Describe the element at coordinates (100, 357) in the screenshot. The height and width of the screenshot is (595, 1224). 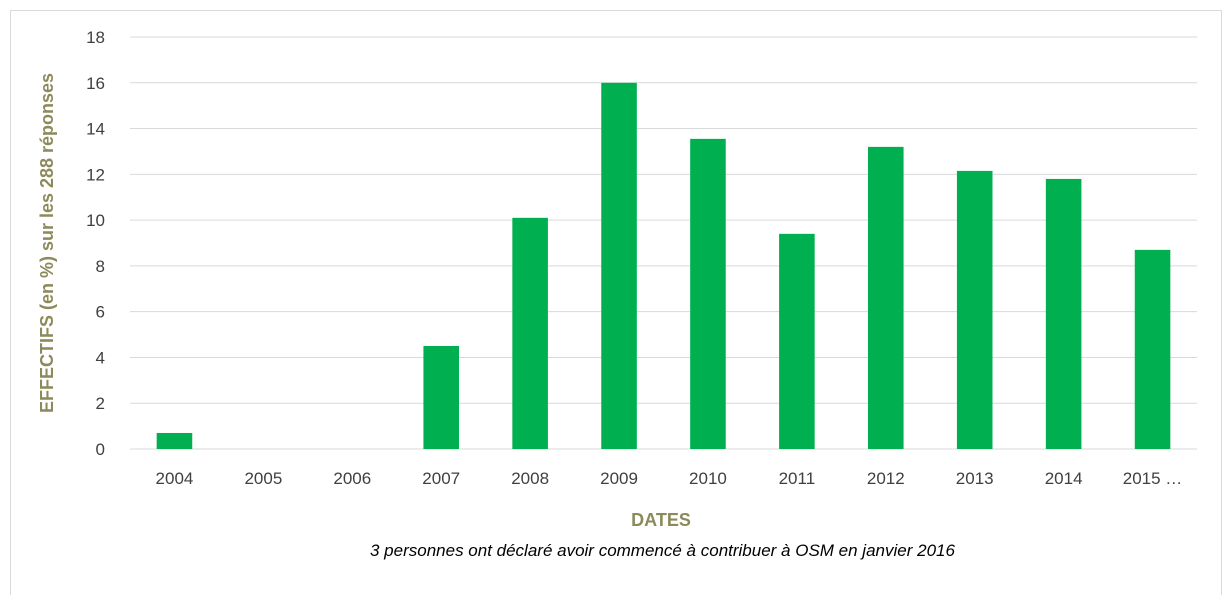
I see `y-tick-label: 4` at that location.